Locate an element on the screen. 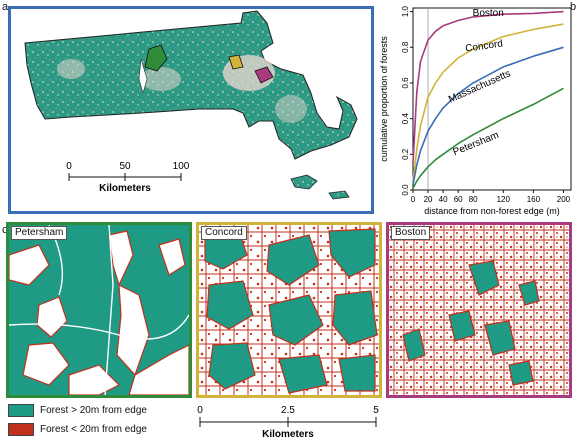 This screenshot has width=578, height=440. legend-item-edge: Forest < 20m from edge is located at coordinates (77, 429).